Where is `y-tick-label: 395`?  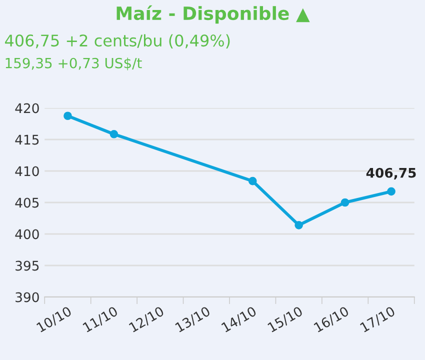 y-tick-label: 395 is located at coordinates (27, 265).